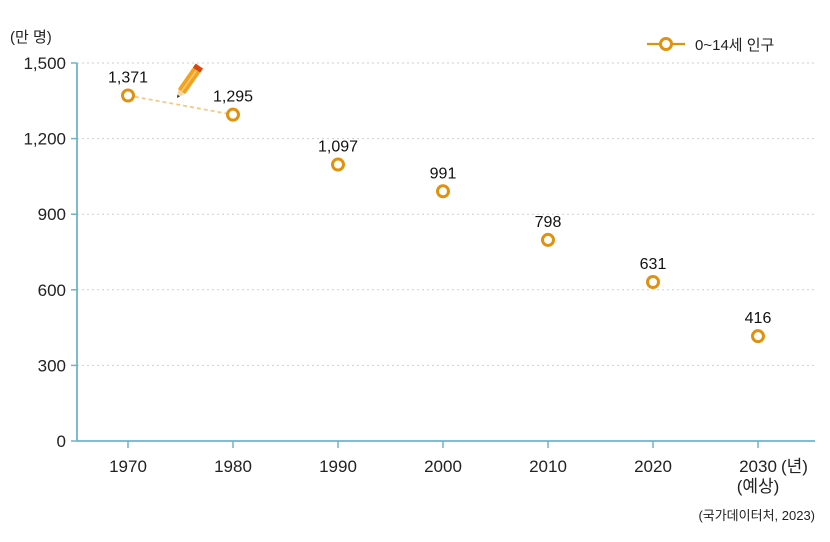  I want to click on x-tick-label: 1990, so click(338, 466).